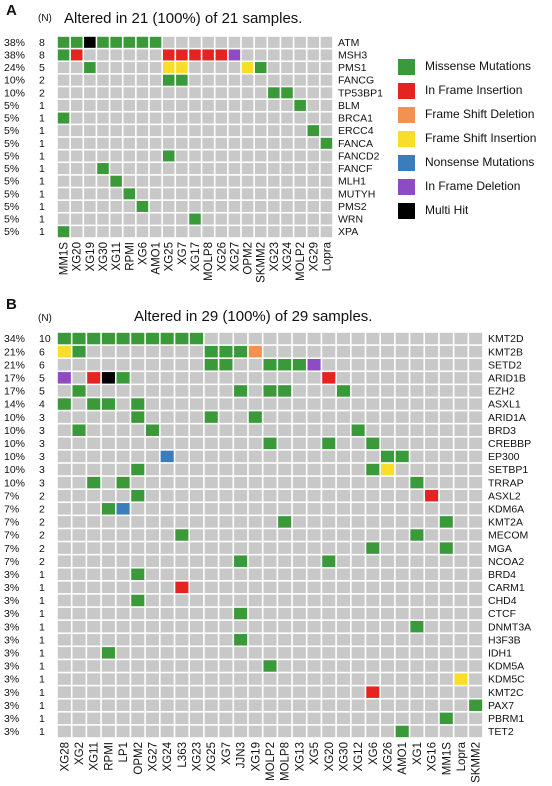 This screenshot has width=552, height=786. What do you see at coordinates (501, 732) in the screenshot?
I see `gene-name-label: TET2` at bounding box center [501, 732].